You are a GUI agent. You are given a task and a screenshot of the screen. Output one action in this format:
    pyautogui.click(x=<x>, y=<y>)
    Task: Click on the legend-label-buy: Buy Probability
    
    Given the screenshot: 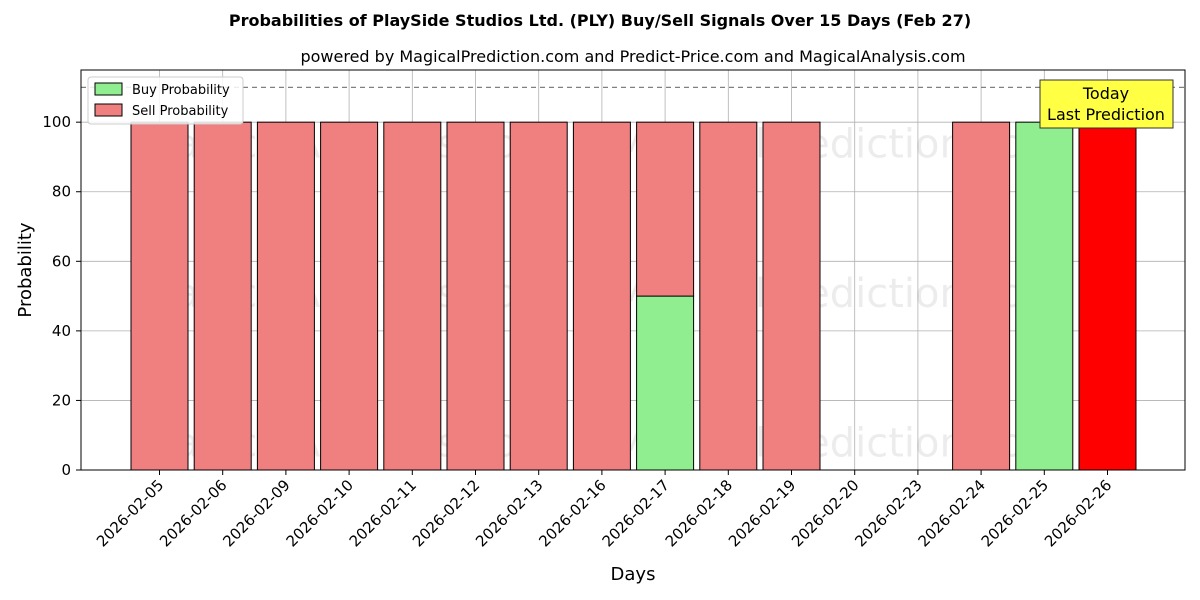 What is the action you would take?
    pyautogui.click(x=181, y=90)
    